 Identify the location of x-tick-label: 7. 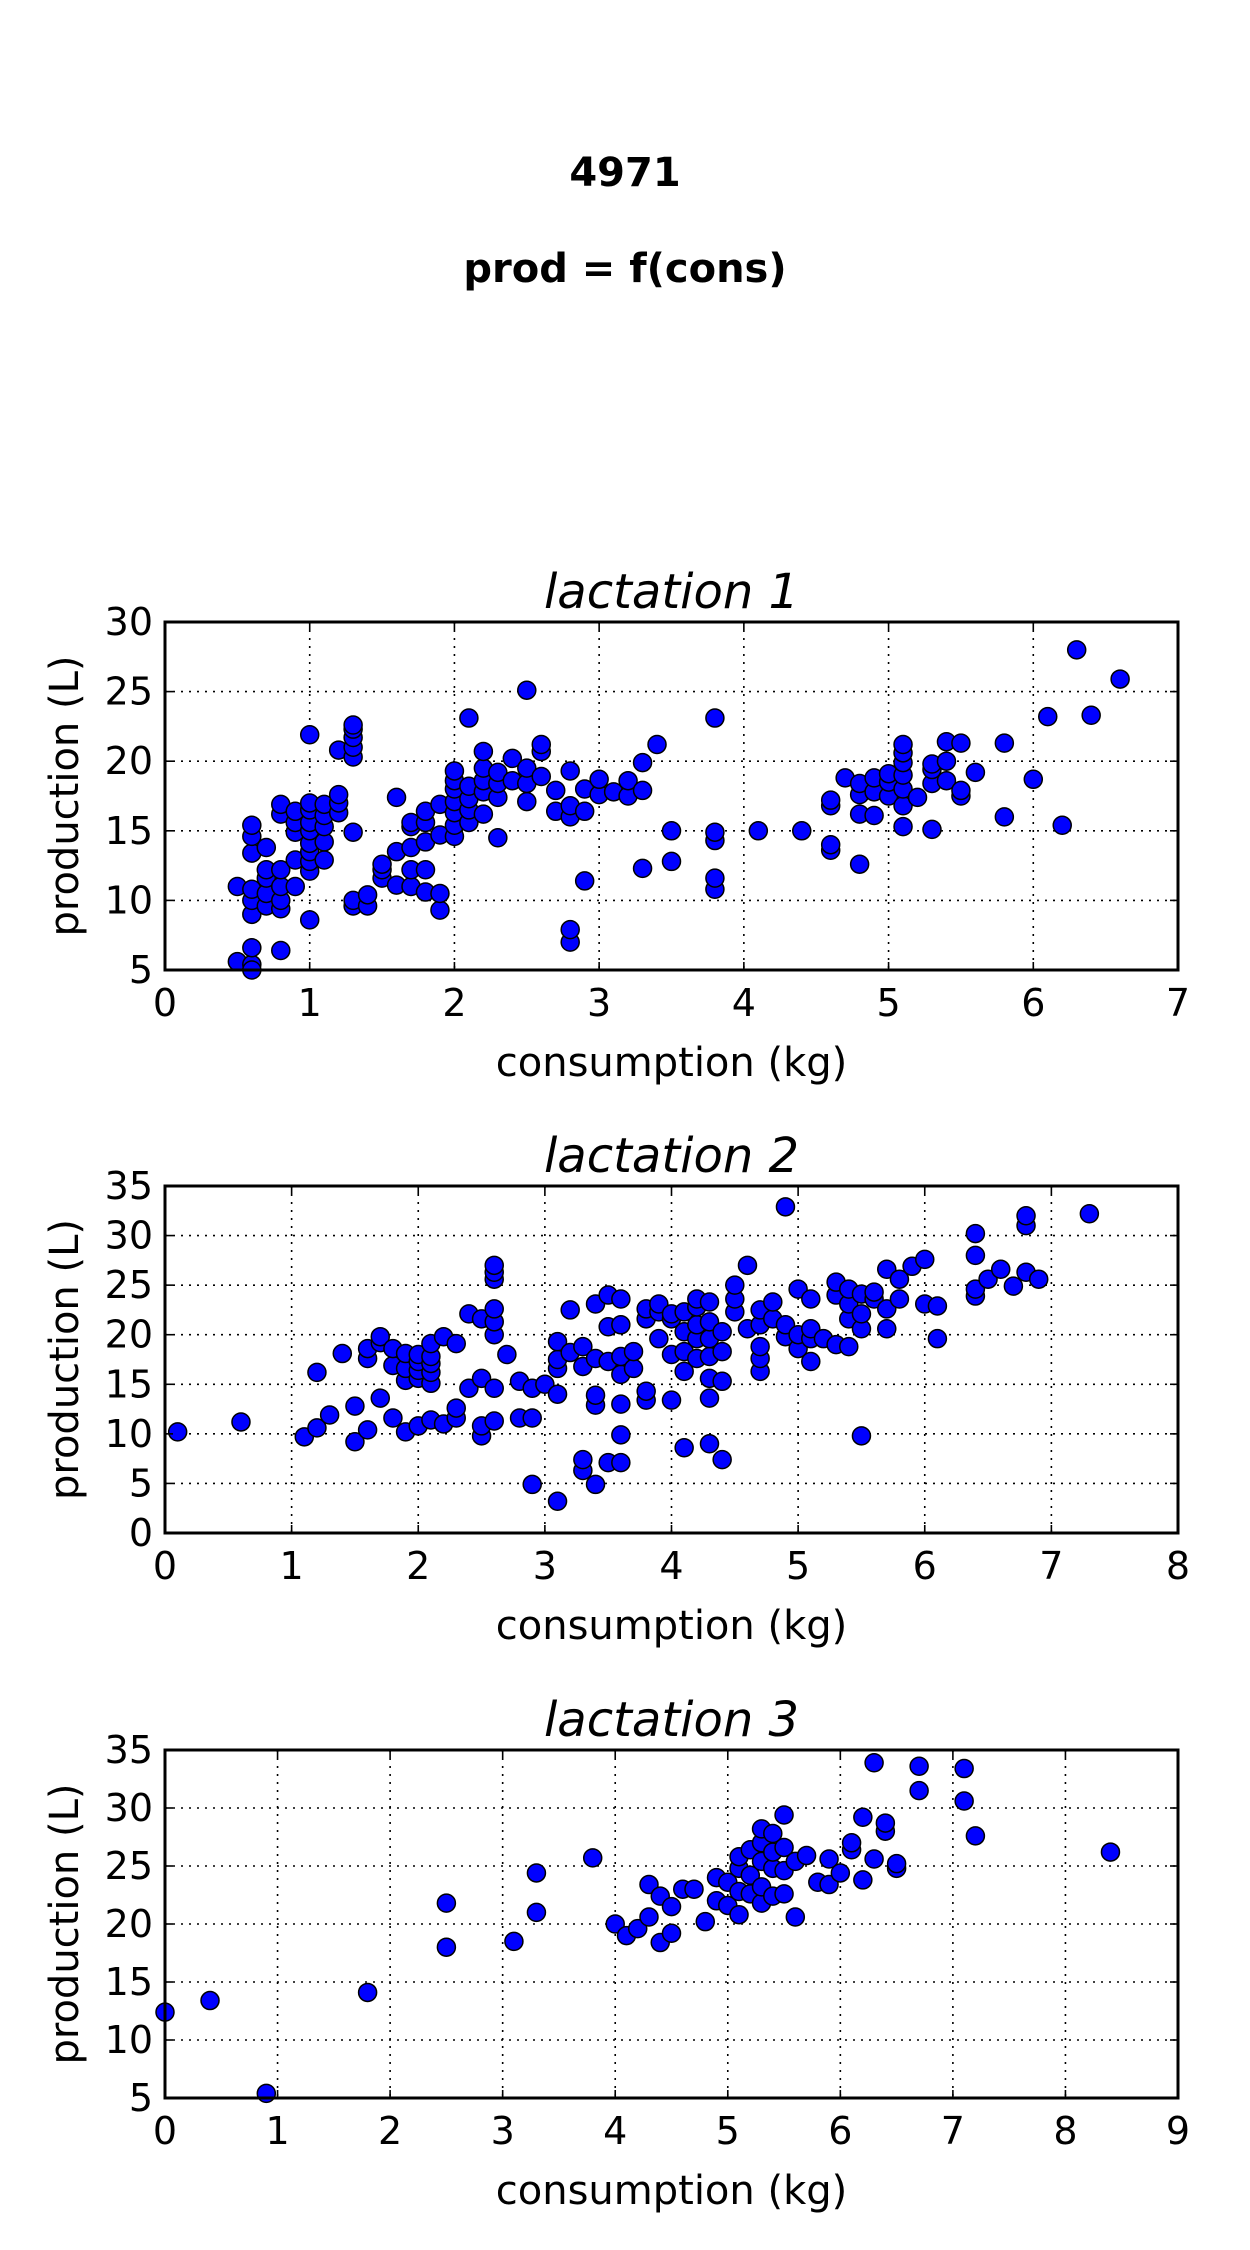
(953, 2131).